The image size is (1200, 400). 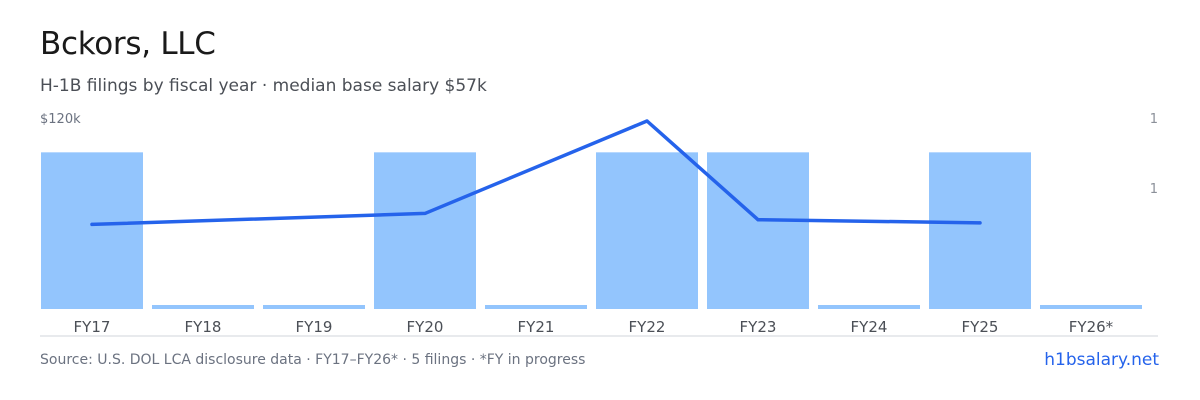 What do you see at coordinates (1153, 119) in the screenshot?
I see `right-axis-max-label: 1` at bounding box center [1153, 119].